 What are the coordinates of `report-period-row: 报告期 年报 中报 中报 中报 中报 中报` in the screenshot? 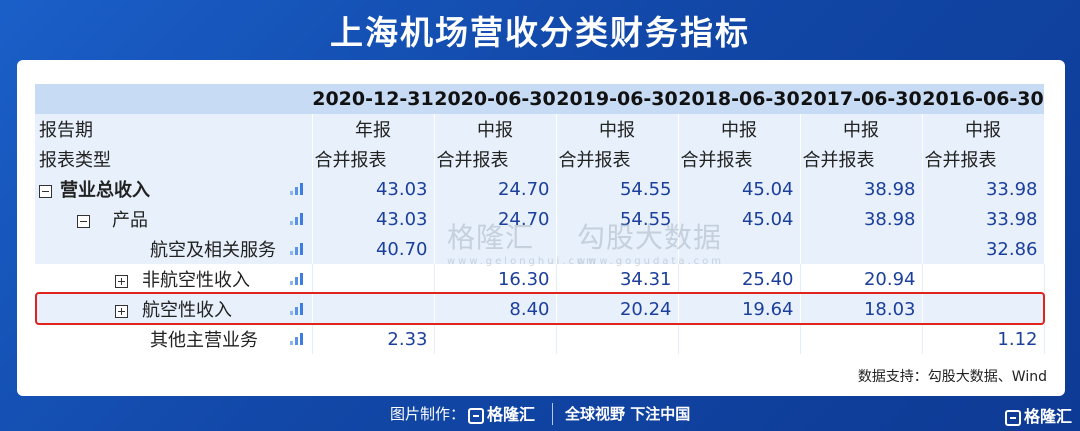 It's located at (540, 129).